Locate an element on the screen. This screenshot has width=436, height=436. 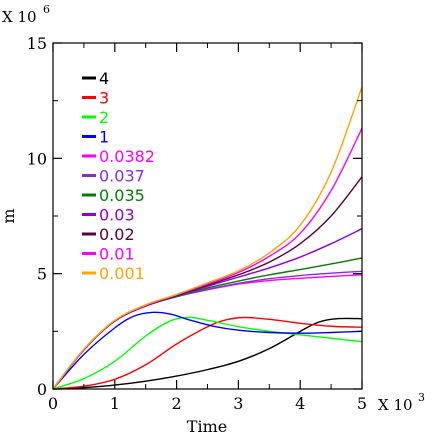
x-tick-label: 4 is located at coordinates (300, 403).